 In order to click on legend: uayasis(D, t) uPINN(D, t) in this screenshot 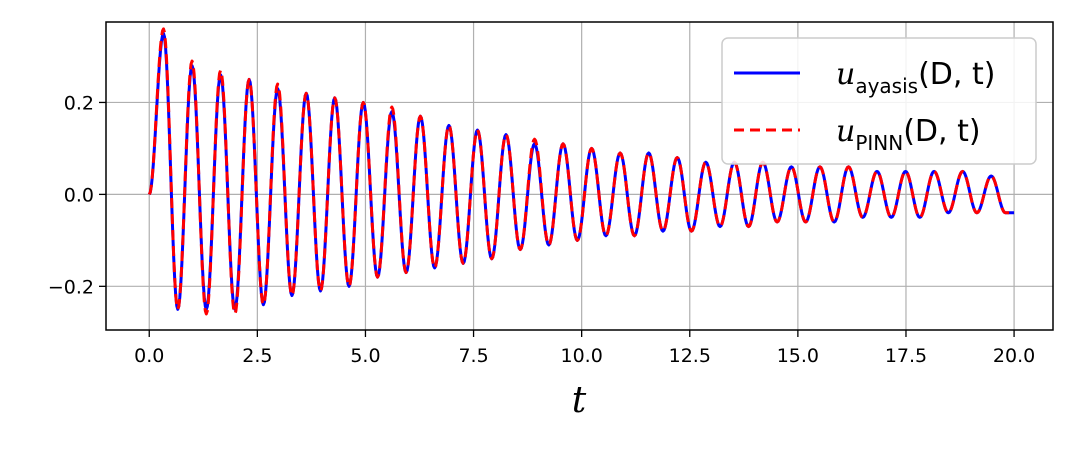, I will do `click(879, 101)`.